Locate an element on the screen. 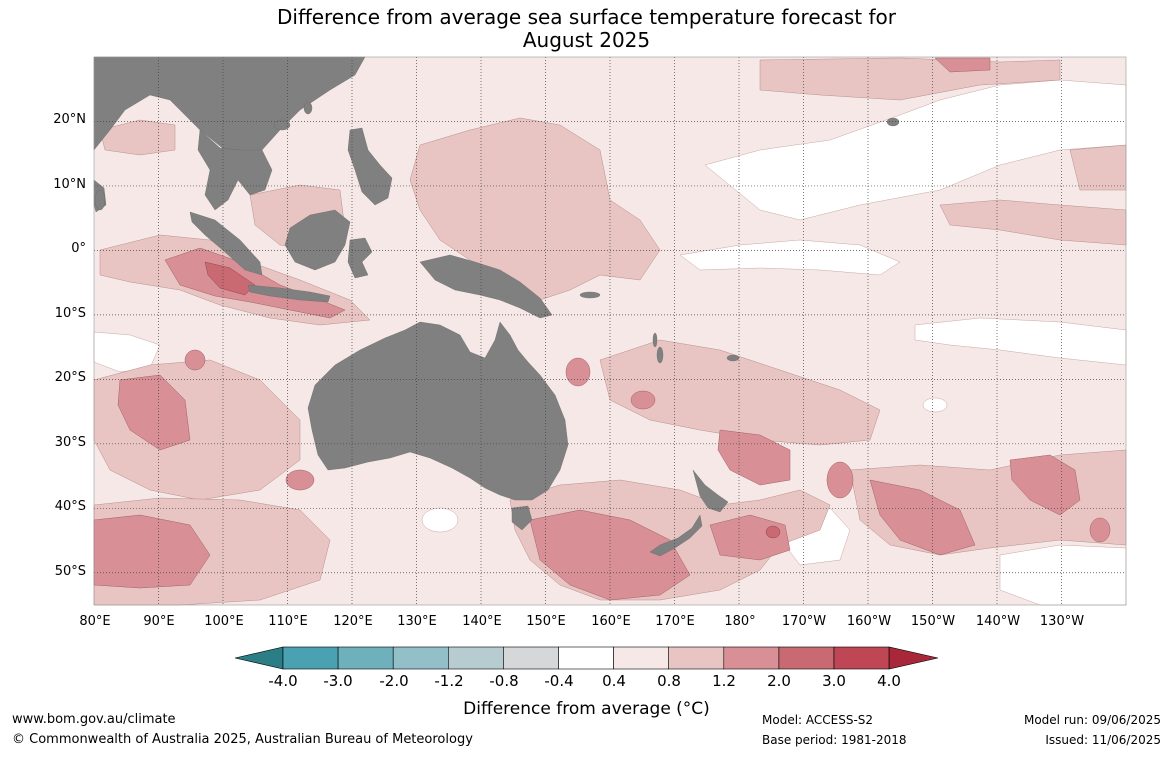 This screenshot has height=770, width=1173. colorbar-tick-label: 0.4 is located at coordinates (614, 681).